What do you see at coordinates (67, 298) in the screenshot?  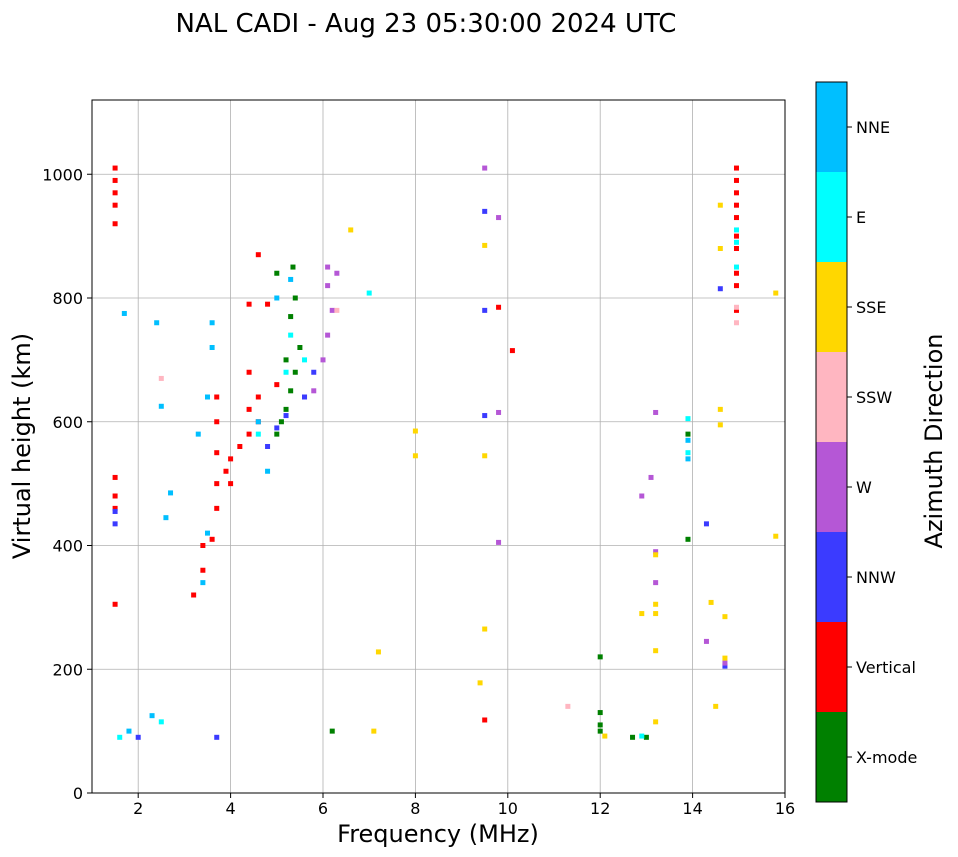 I see `y-tick-label: 800` at bounding box center [67, 298].